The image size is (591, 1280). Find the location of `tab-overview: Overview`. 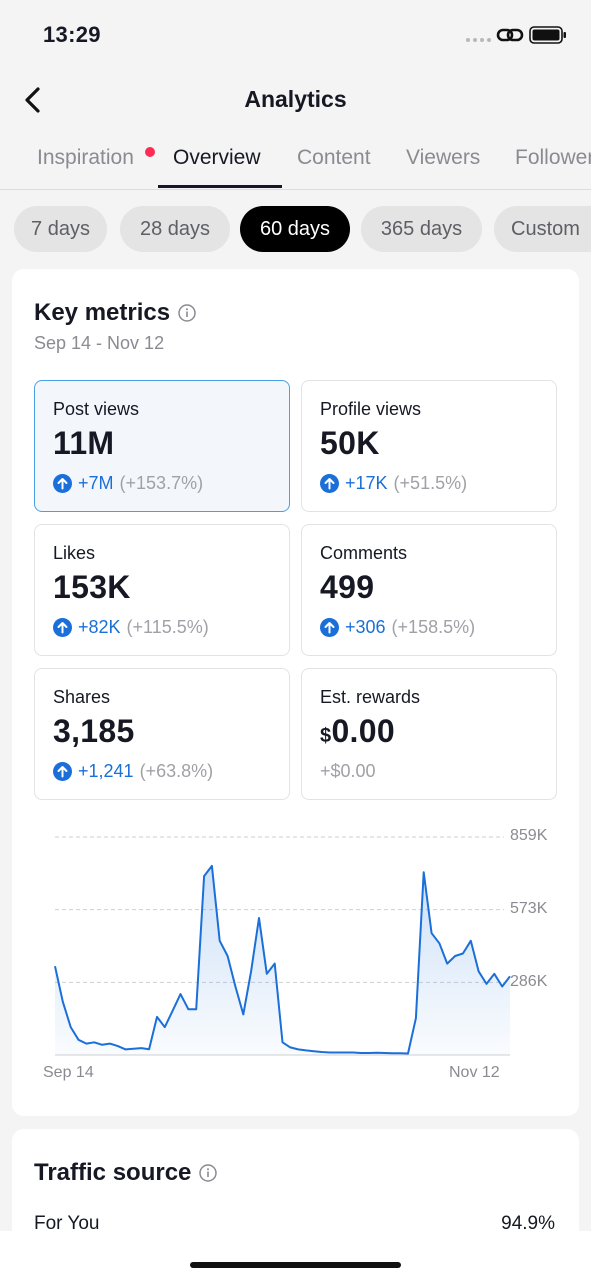

tab-overview: Overview is located at coordinates (217, 157).